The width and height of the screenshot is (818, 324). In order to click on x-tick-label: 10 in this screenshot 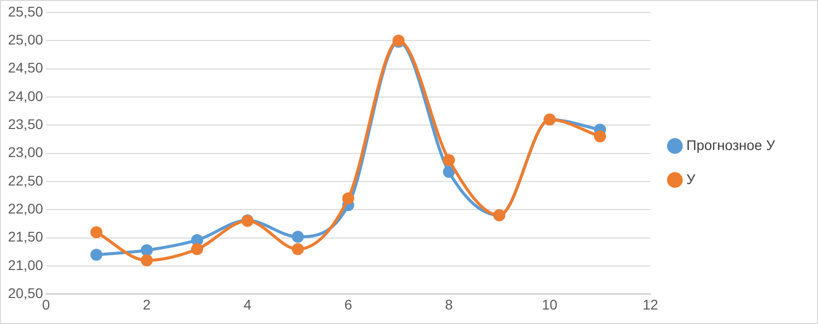, I will do `click(550, 304)`.